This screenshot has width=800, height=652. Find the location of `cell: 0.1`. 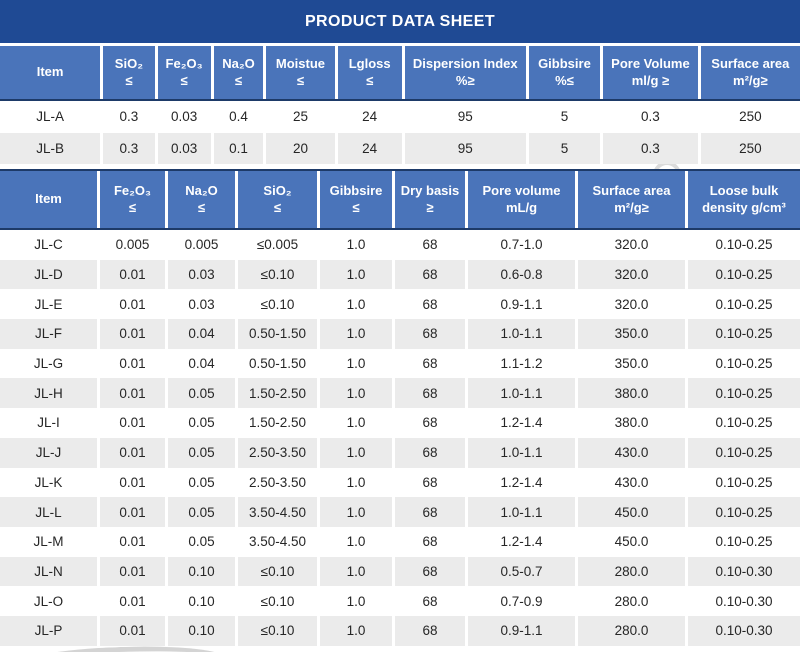

cell: 0.1 is located at coordinates (240, 148).